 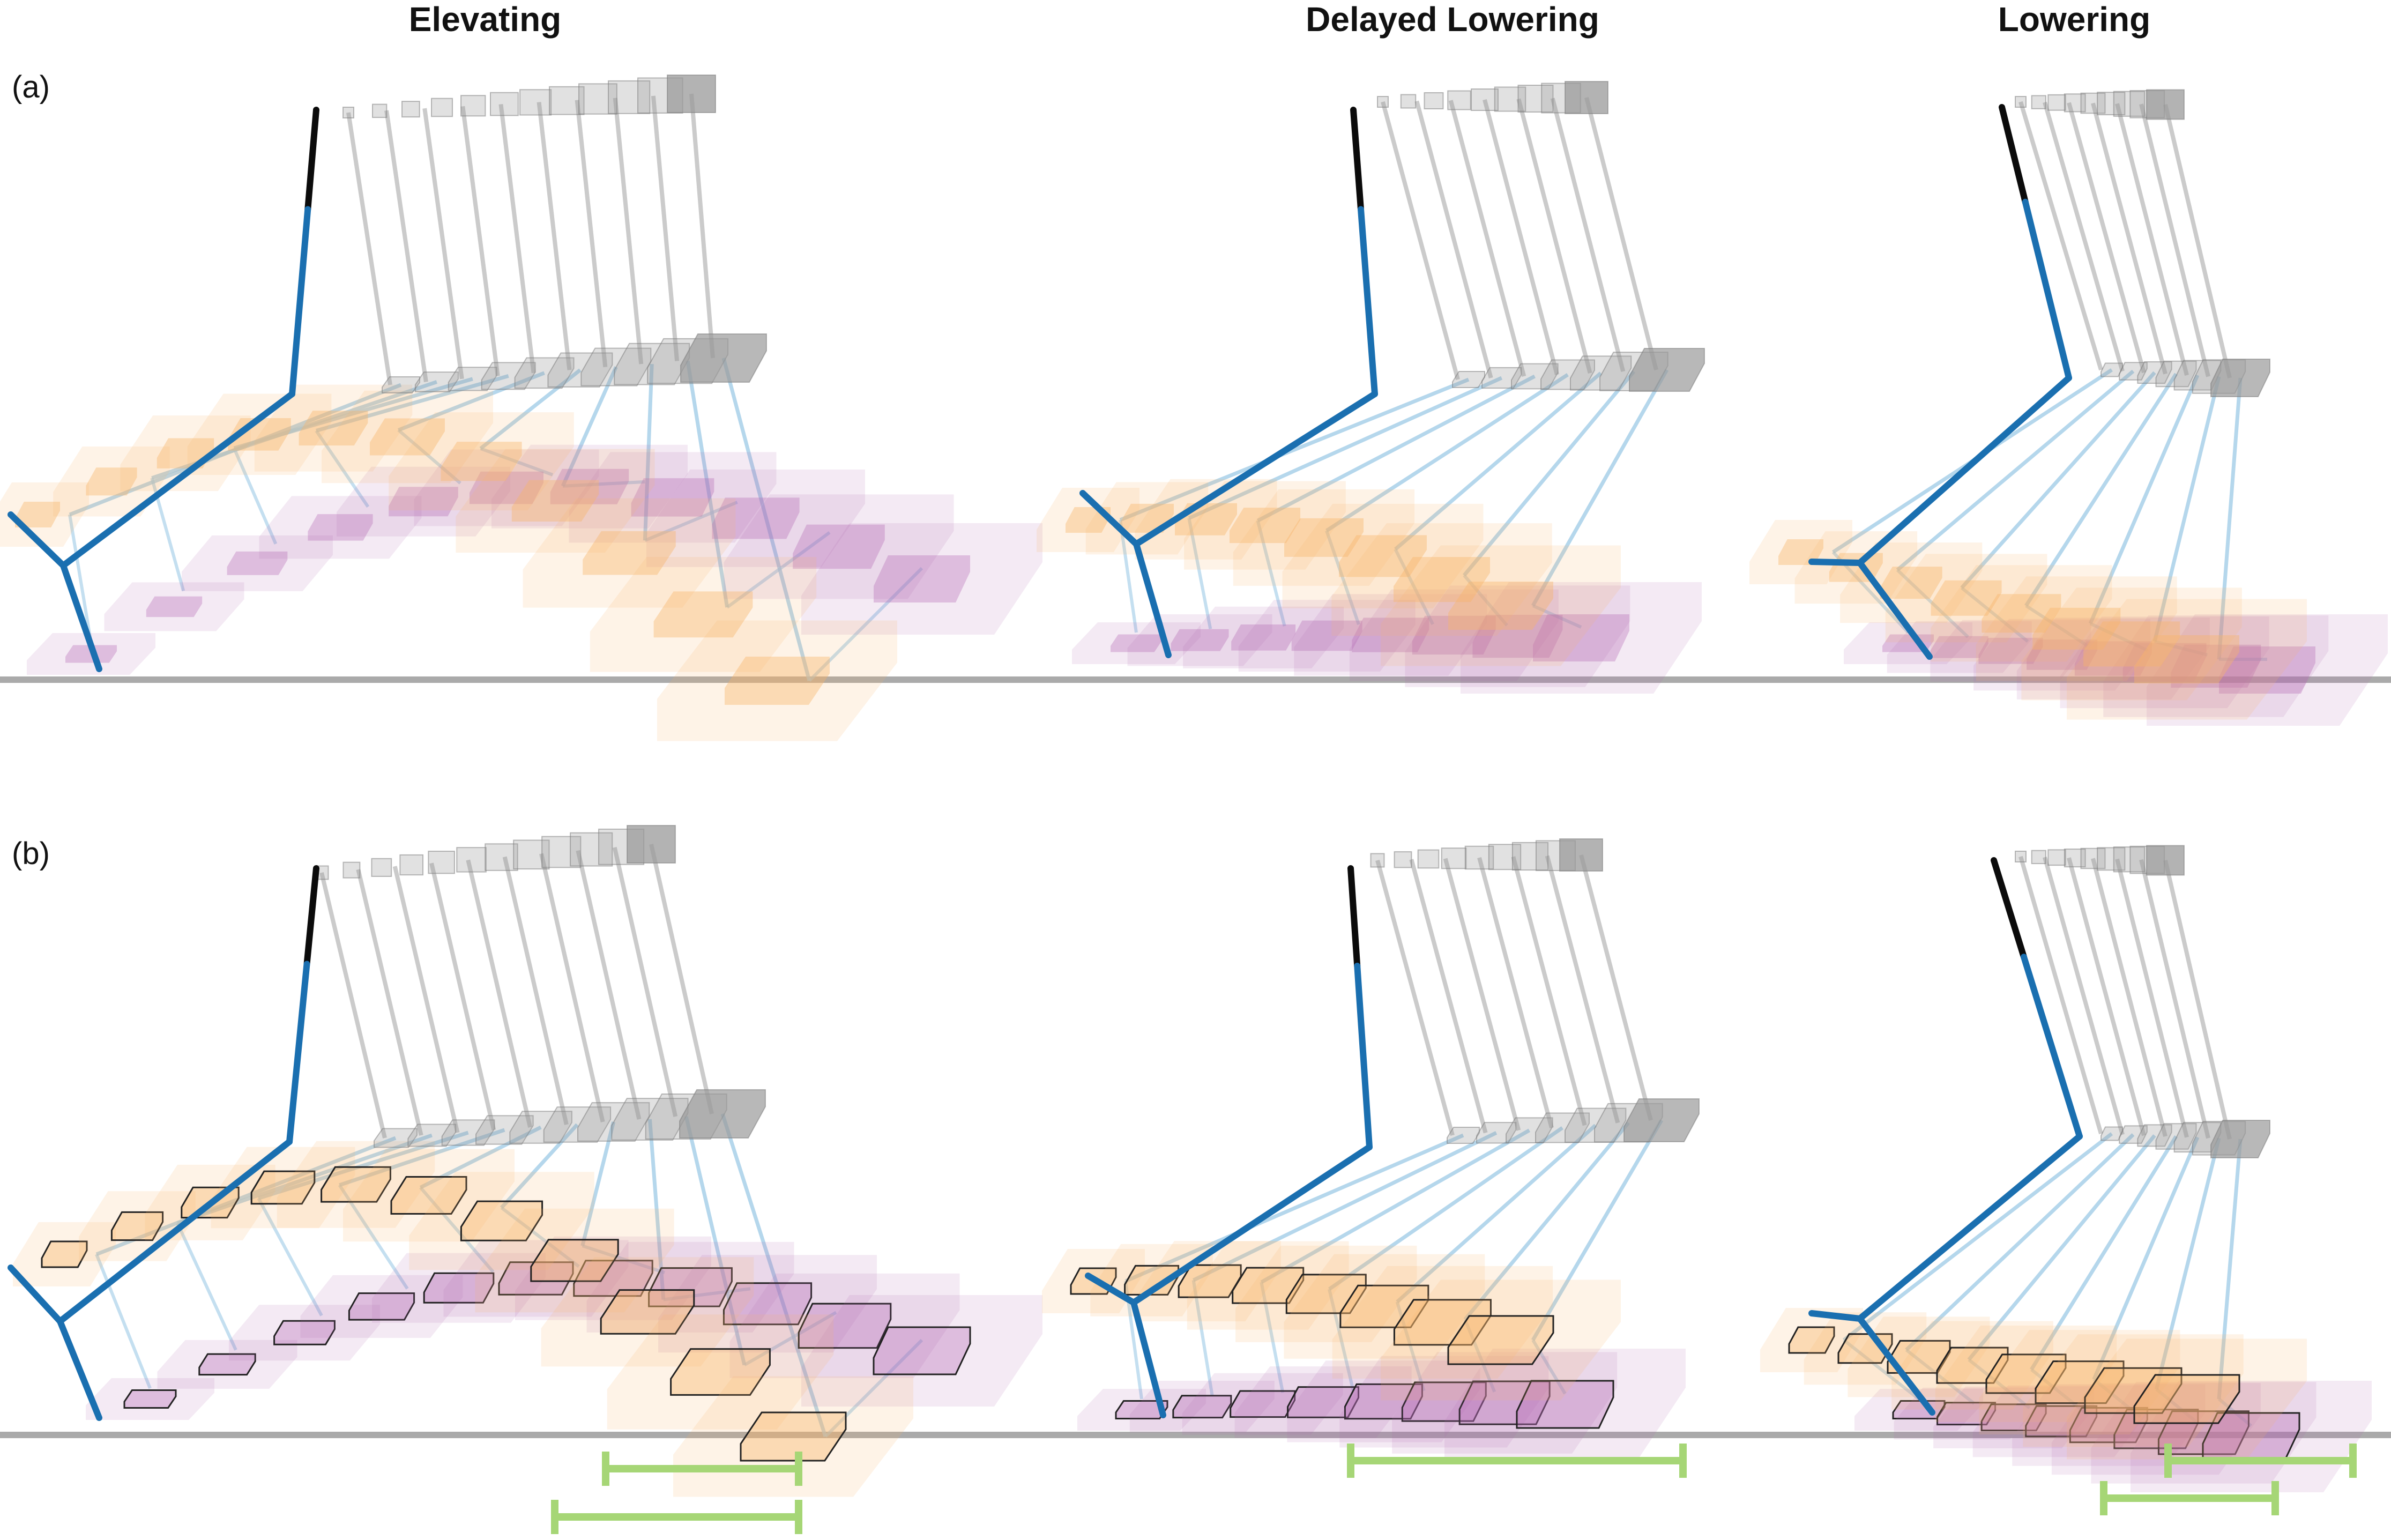 I want to click on orange-ankle-blobs, so click(x=2034, y=1384).